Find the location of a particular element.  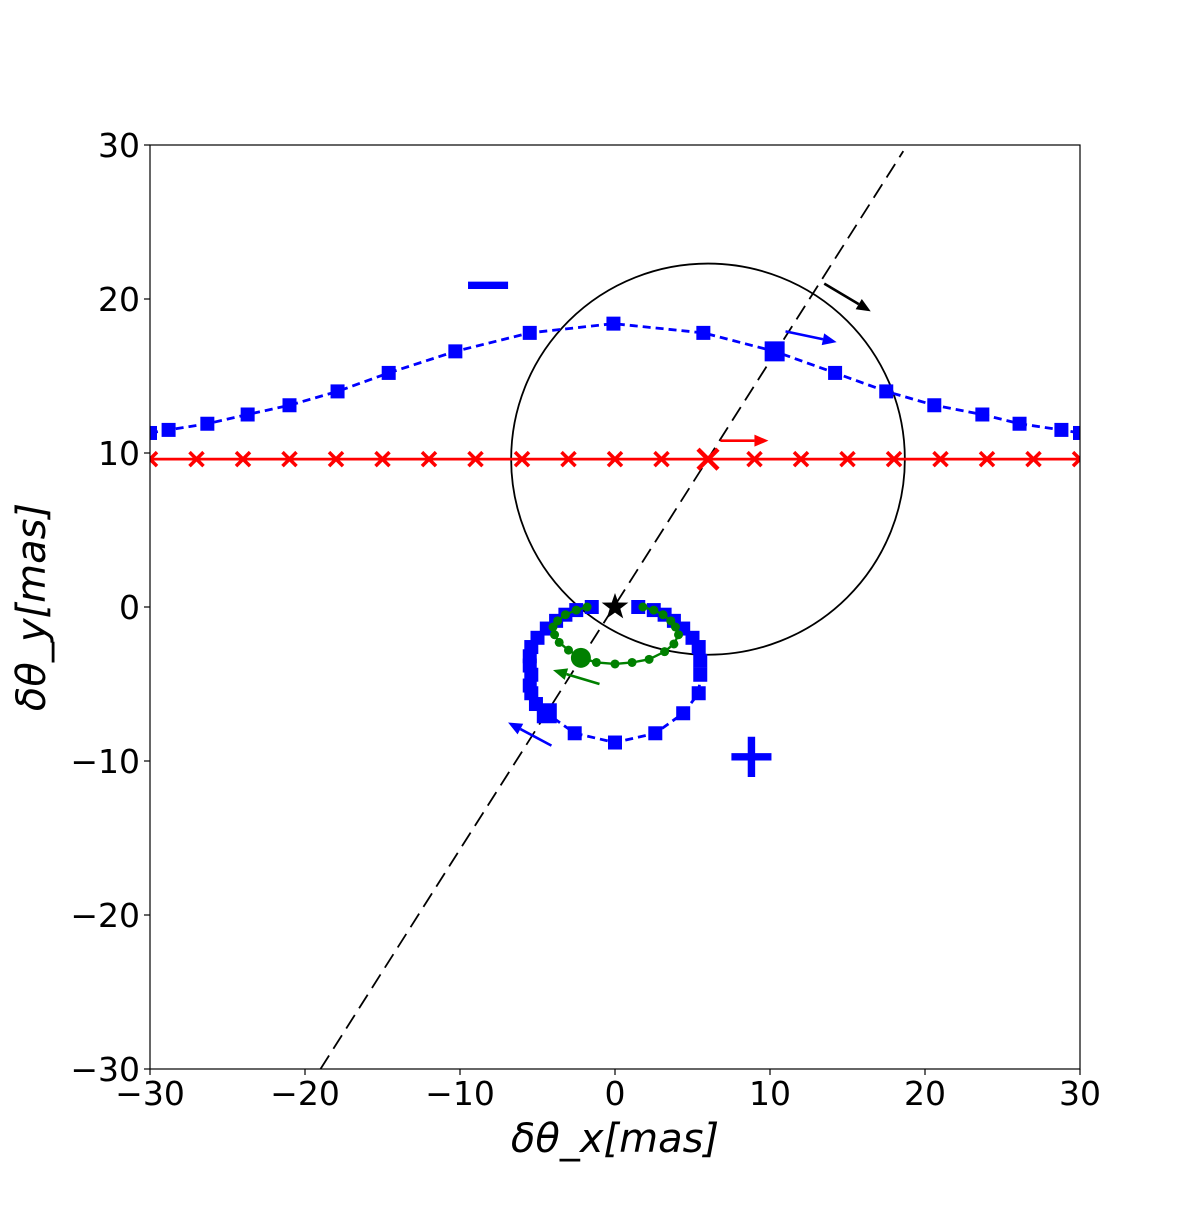

x-tick-label: −20 is located at coordinates (305, 1093).